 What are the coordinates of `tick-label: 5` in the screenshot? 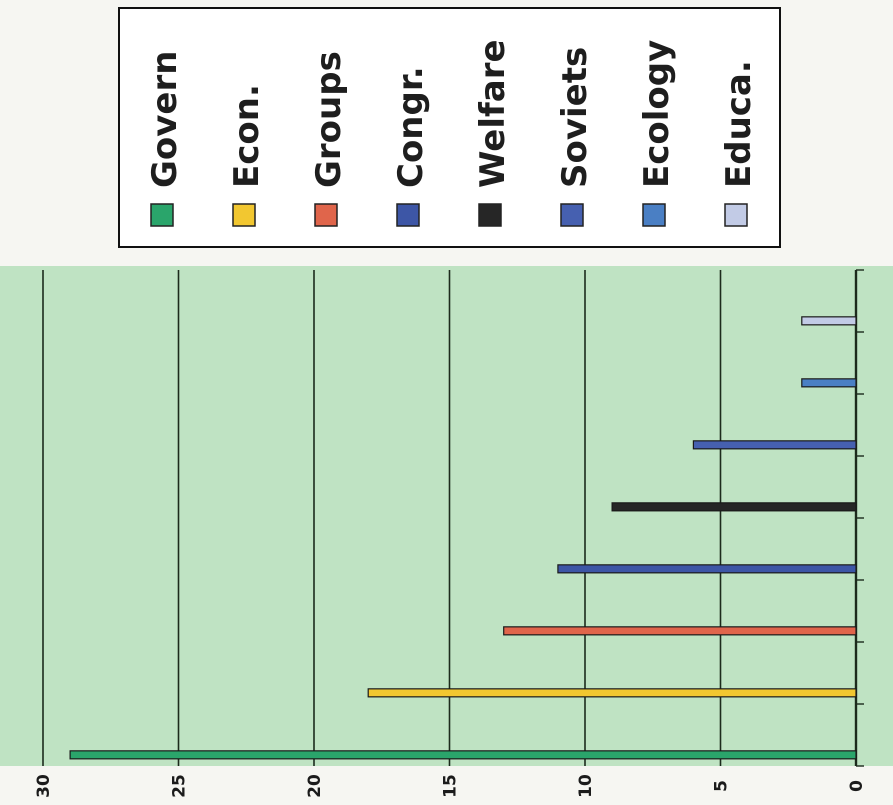 It's located at (722, 786).